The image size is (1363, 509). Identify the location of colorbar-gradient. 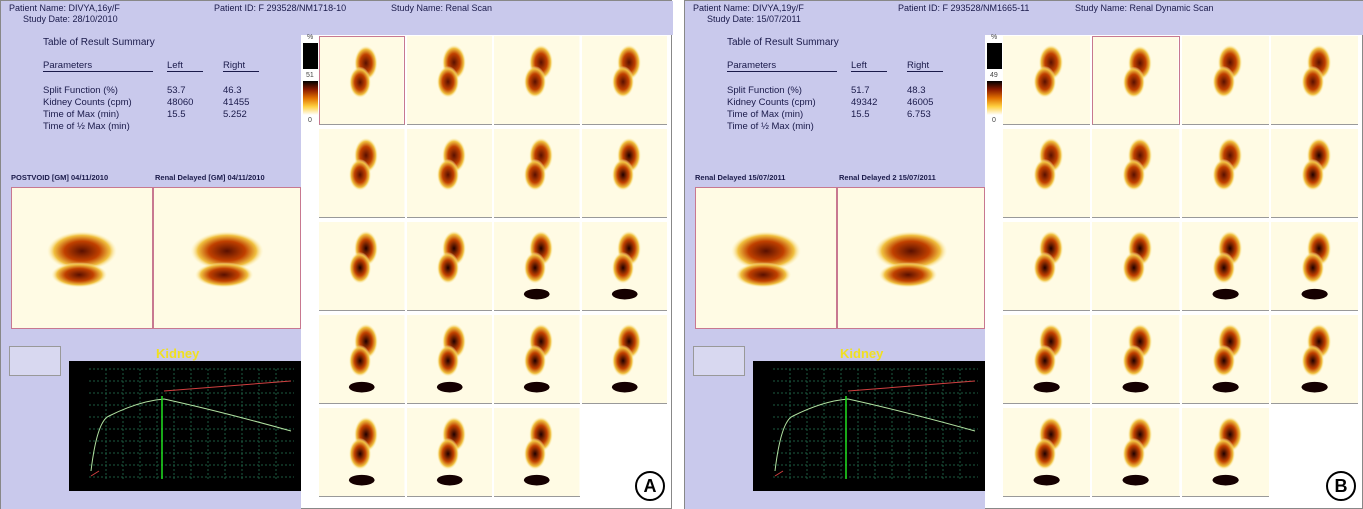
(310, 98).